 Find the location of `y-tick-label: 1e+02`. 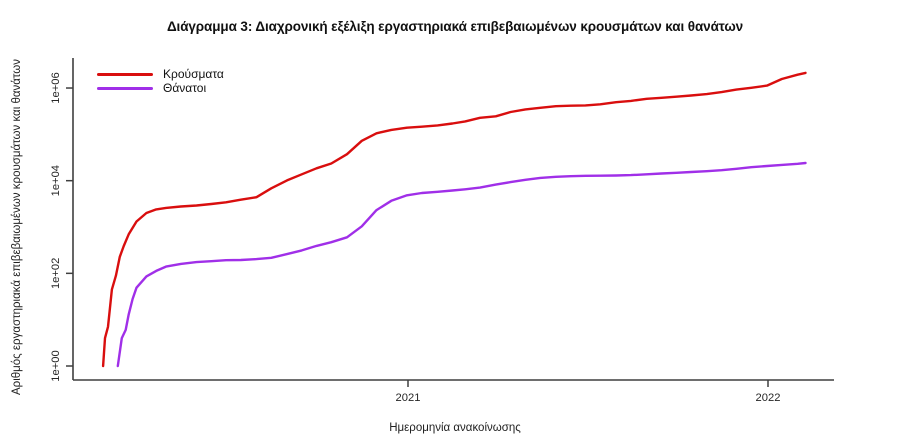

y-tick-label: 1e+02 is located at coordinates (56, 273).